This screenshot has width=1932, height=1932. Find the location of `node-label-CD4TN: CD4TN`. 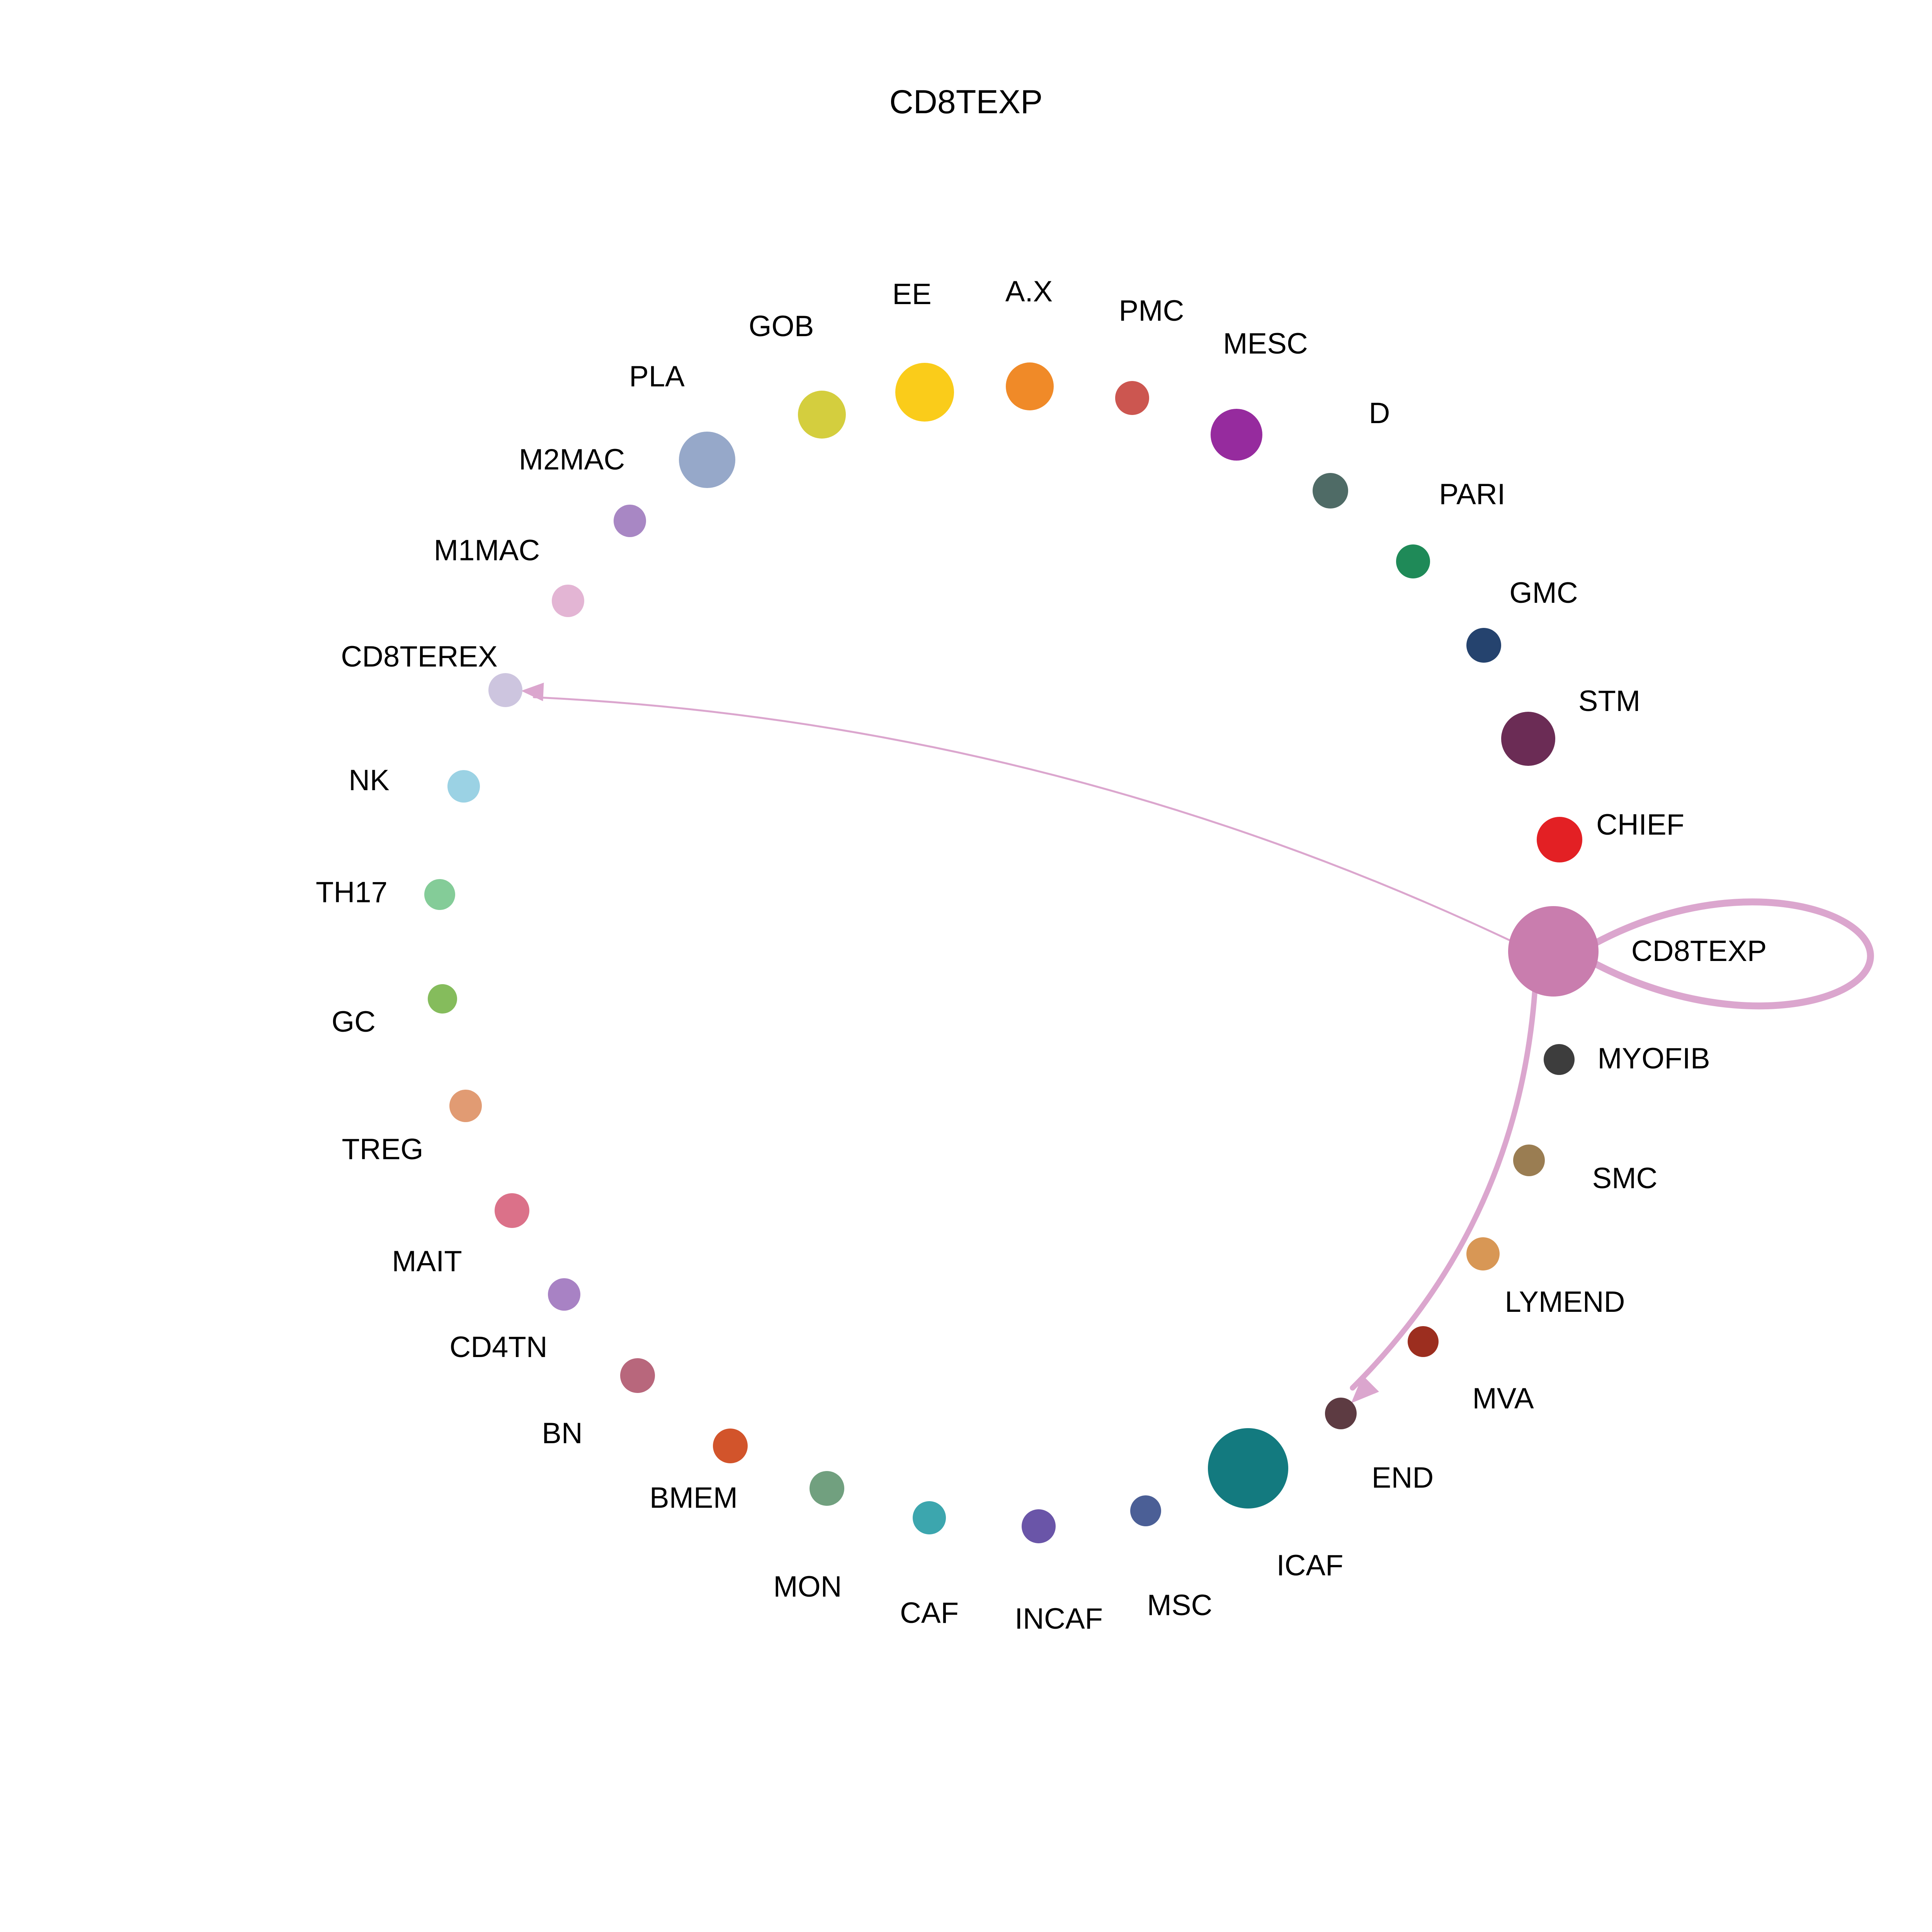

node-label-CD4TN: CD4TN is located at coordinates (499, 1348).